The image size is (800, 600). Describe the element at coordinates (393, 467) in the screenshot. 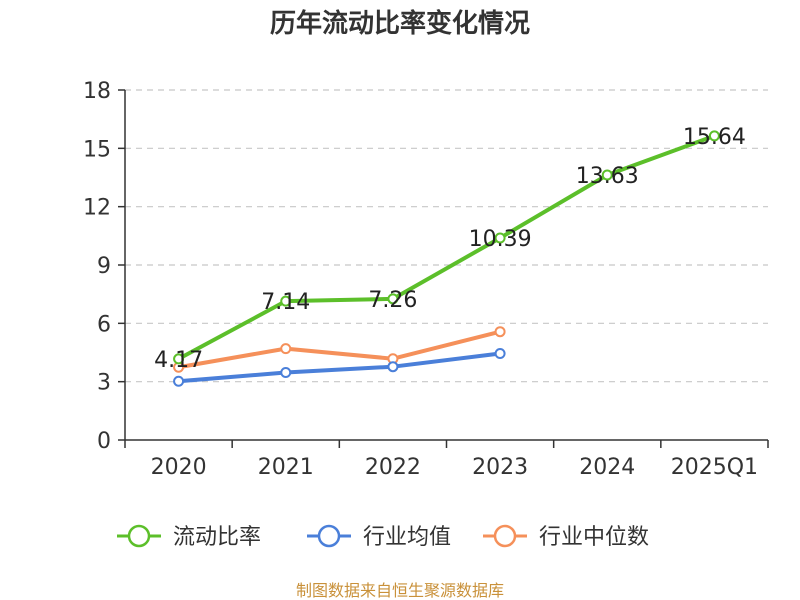

I see `x-tick-label: 2022` at that location.